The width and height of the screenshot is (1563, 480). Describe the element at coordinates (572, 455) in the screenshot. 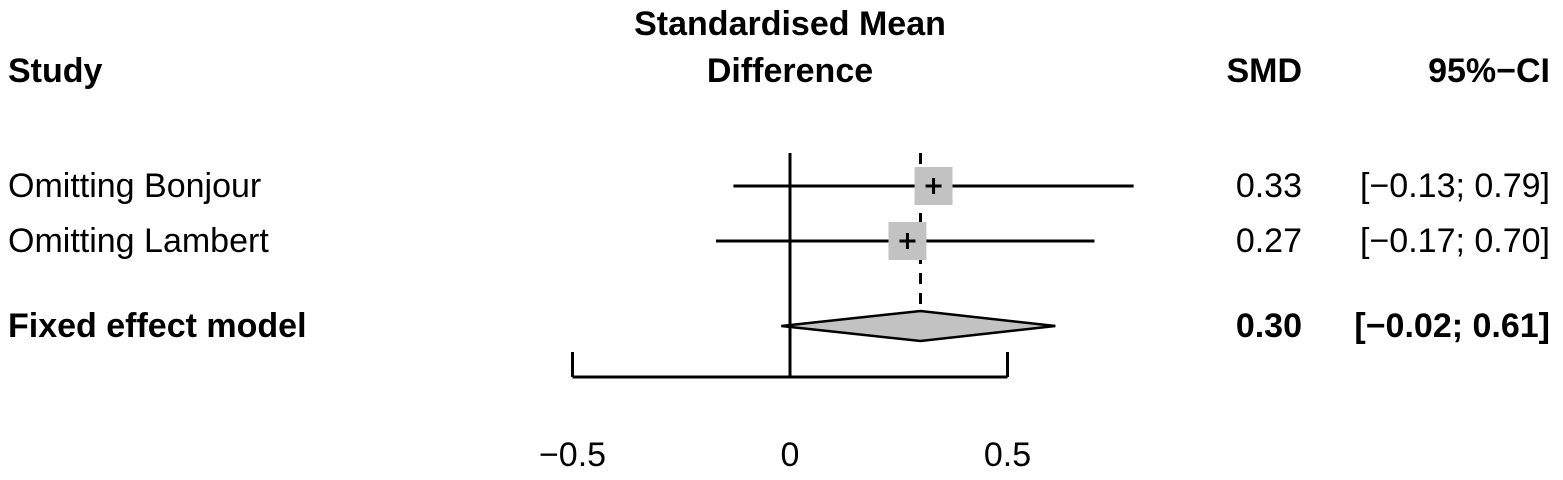

I see `x-axis-tick-label: −0.5` at that location.